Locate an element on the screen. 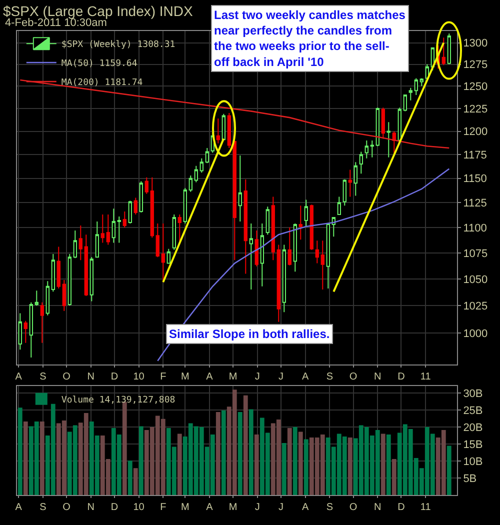 The image size is (500, 525). annotation: Similar Slope in both rallies. is located at coordinates (249, 334).